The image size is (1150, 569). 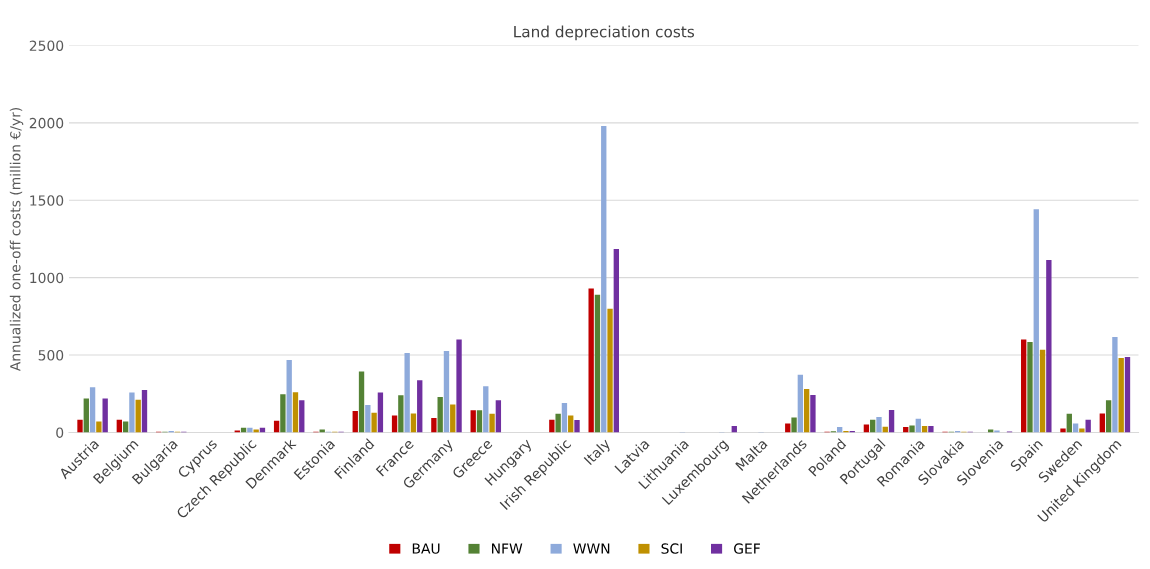 What do you see at coordinates (51, 355) in the screenshot?
I see `y-tick-label: 500` at bounding box center [51, 355].